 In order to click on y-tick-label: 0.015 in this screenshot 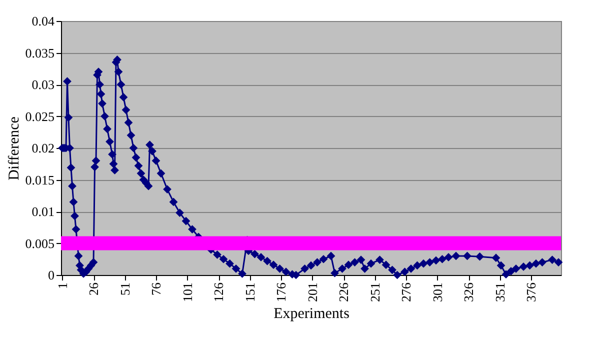, I will do `click(39, 180)`.